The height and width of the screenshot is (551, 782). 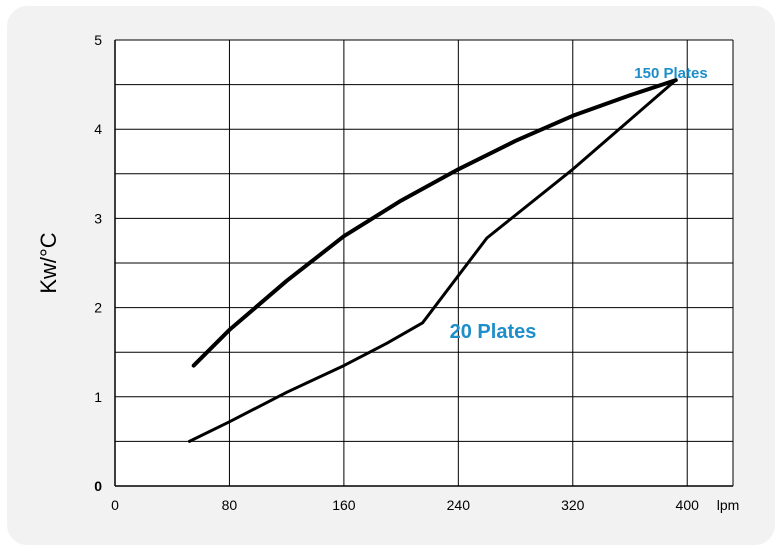 What do you see at coordinates (98, 40) in the screenshot?
I see `y-tick-label: 5` at bounding box center [98, 40].